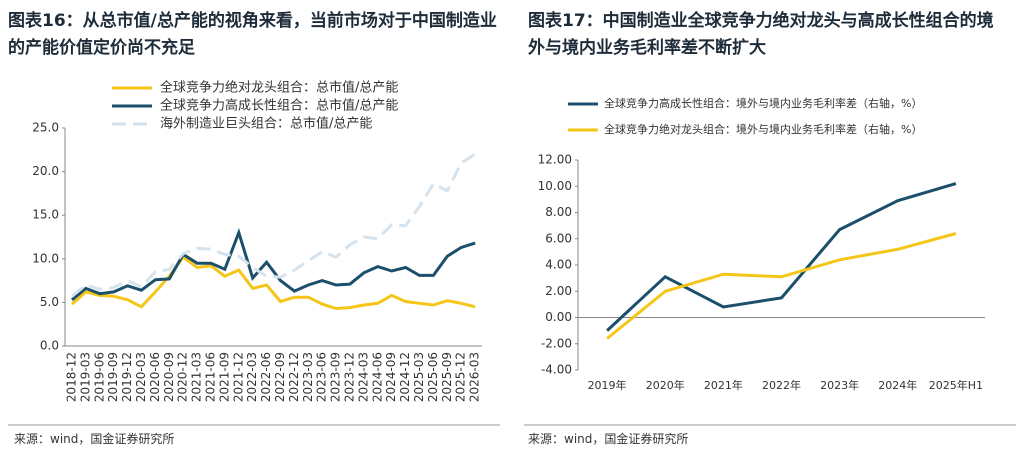 The width and height of the screenshot is (1024, 456). Describe the element at coordinates (555, 186) in the screenshot. I see `y-tick-label: 10.00` at that location.